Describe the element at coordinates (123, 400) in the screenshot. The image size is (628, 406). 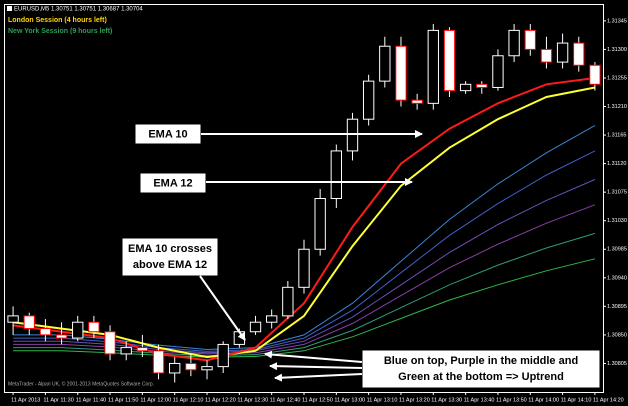
I see `x-tick-label: 11 Apr 11:50` at that location.